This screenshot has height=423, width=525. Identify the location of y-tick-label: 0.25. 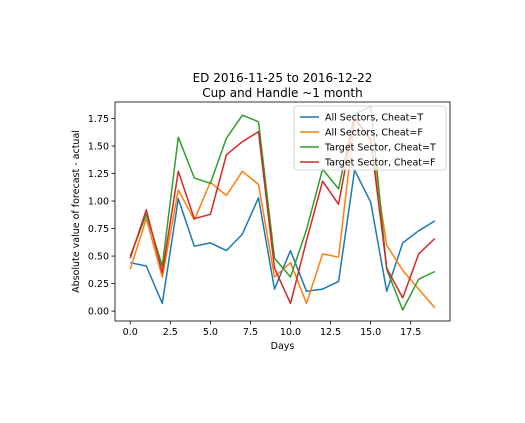
(98, 284).